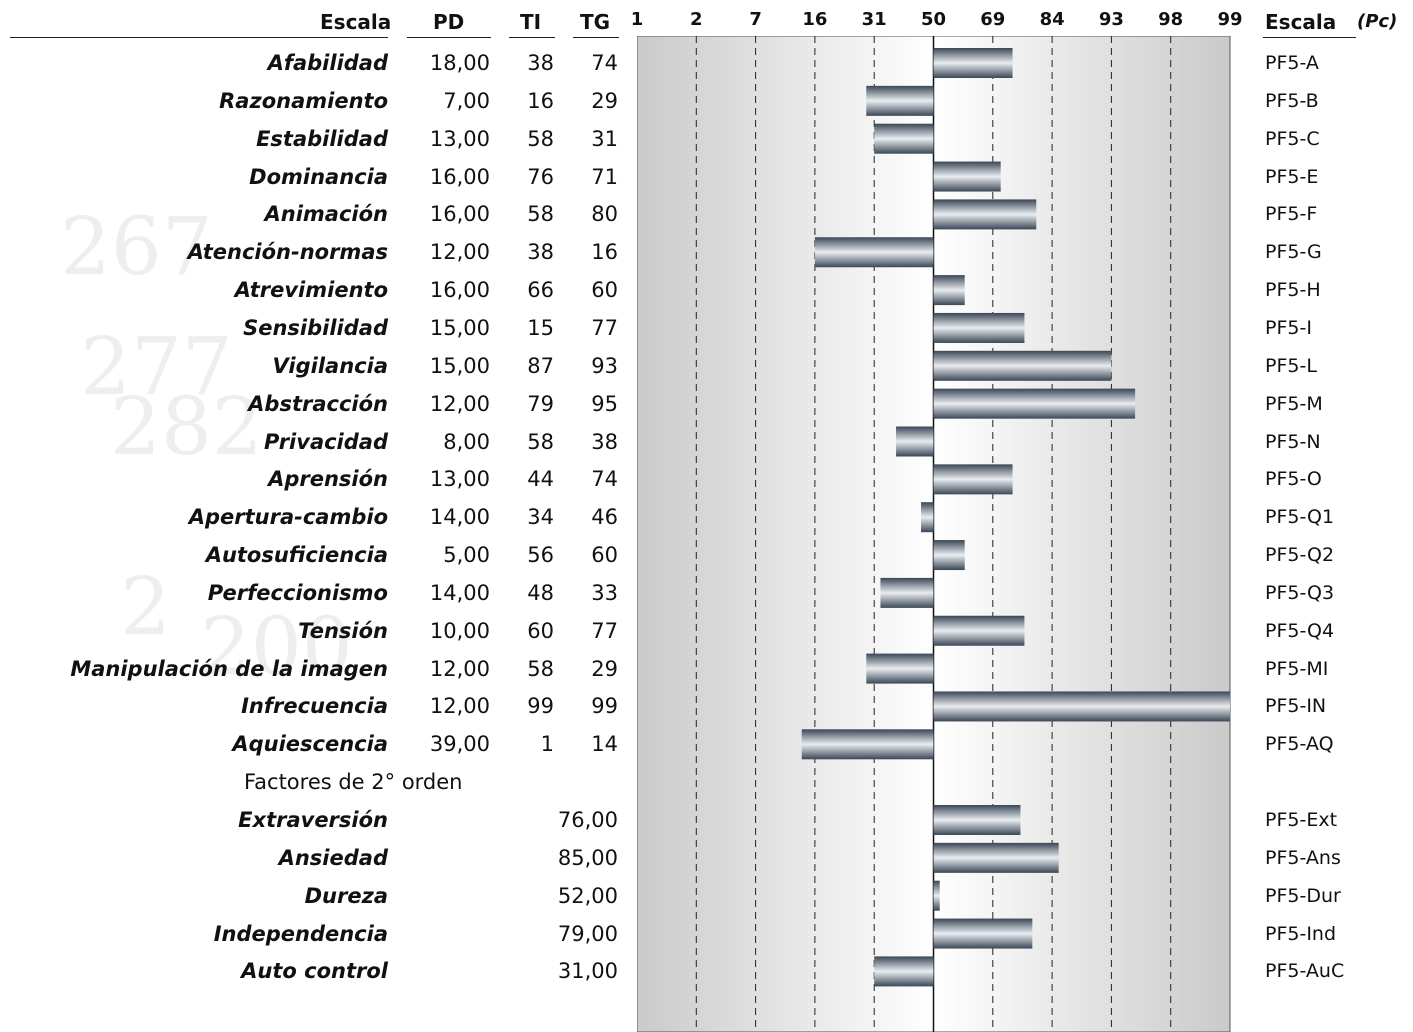 The width and height of the screenshot is (1413, 1032). What do you see at coordinates (915, 441) in the screenshot?
I see `bar-PF5-N` at bounding box center [915, 441].